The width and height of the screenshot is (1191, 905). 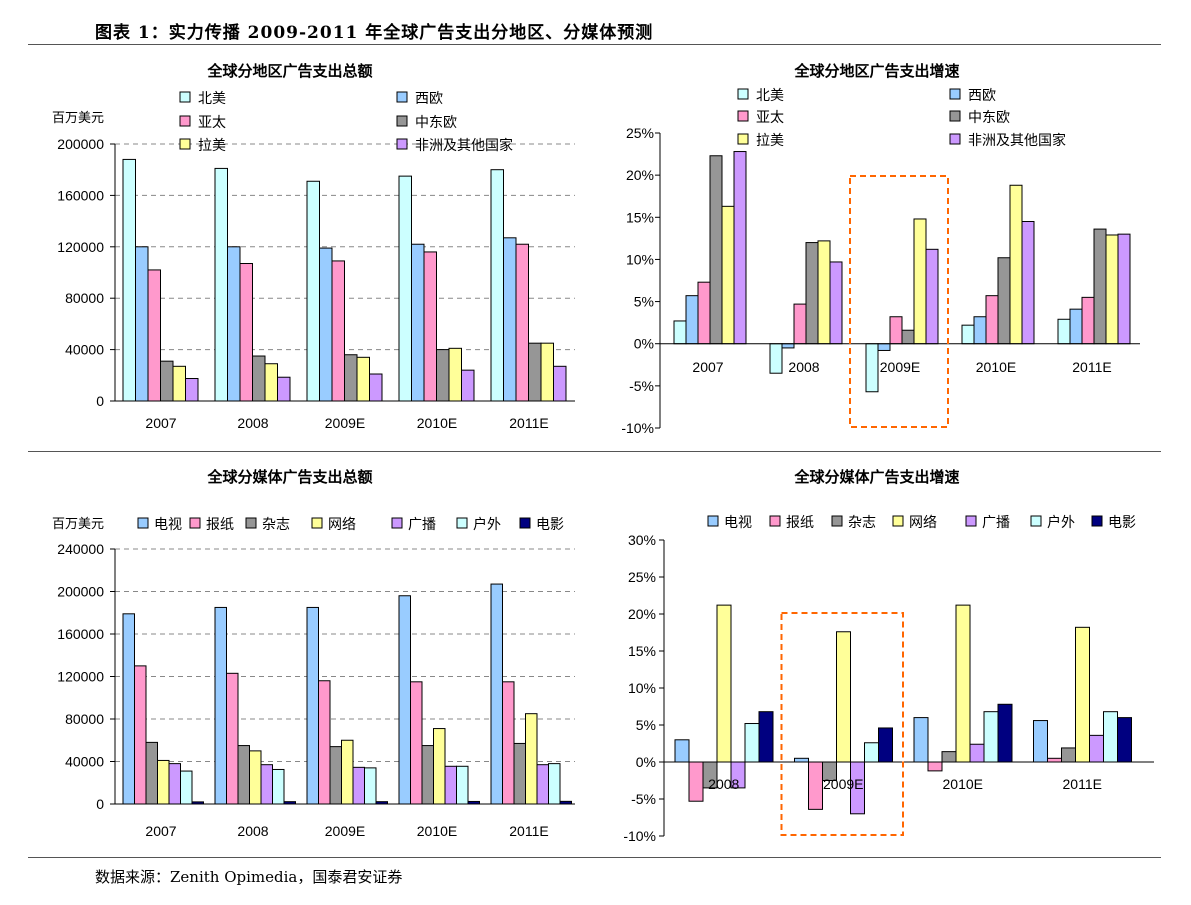 I want to click on bar-报纸-2011E, so click(x=1054, y=760).